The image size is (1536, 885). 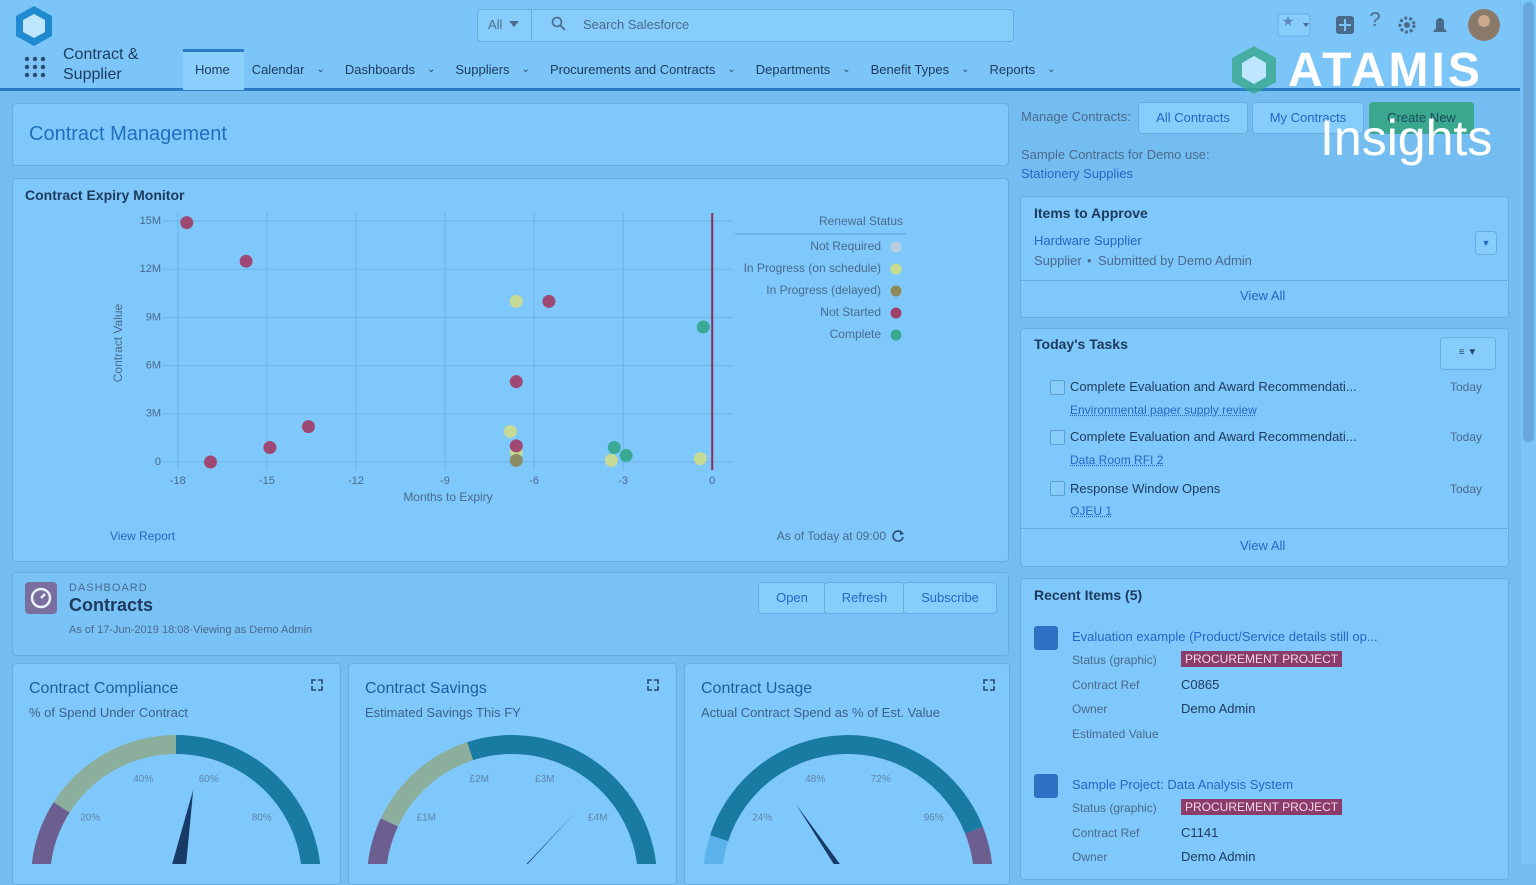 What do you see at coordinates (178, 481) in the screenshot?
I see `x-tick-label: -18` at bounding box center [178, 481].